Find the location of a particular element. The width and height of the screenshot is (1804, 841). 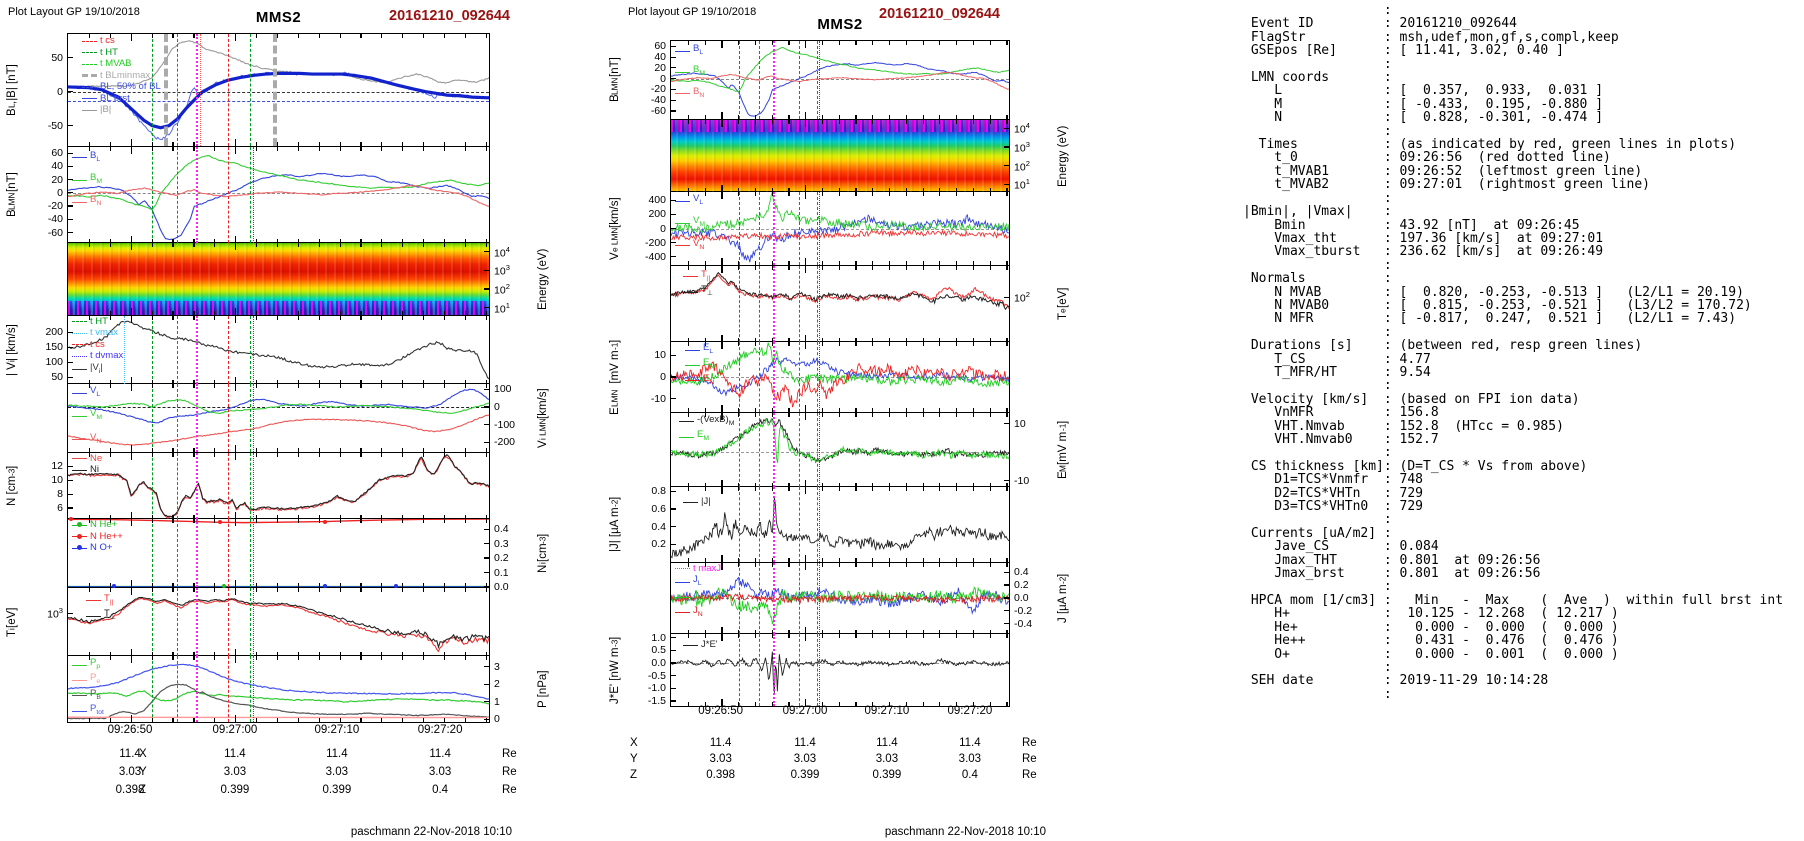

legend-item: JL is located at coordinates (698, 581).